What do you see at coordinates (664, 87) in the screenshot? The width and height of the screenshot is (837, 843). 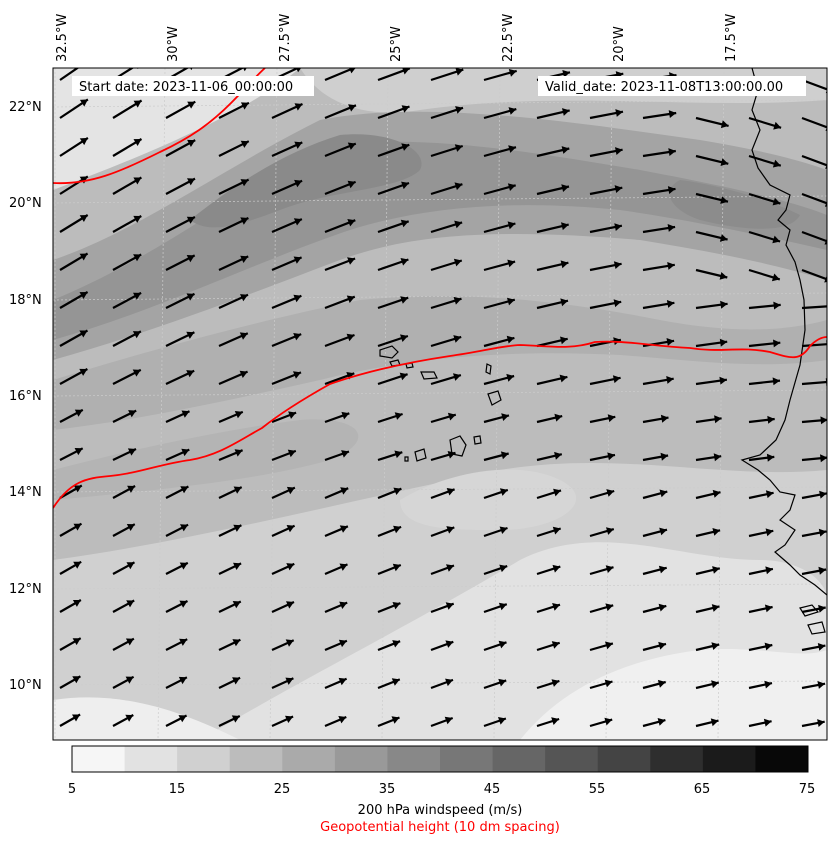 I see `valid-date-text: Valid_date: 2023-11-08T13:00:00.00` at bounding box center [664, 87].